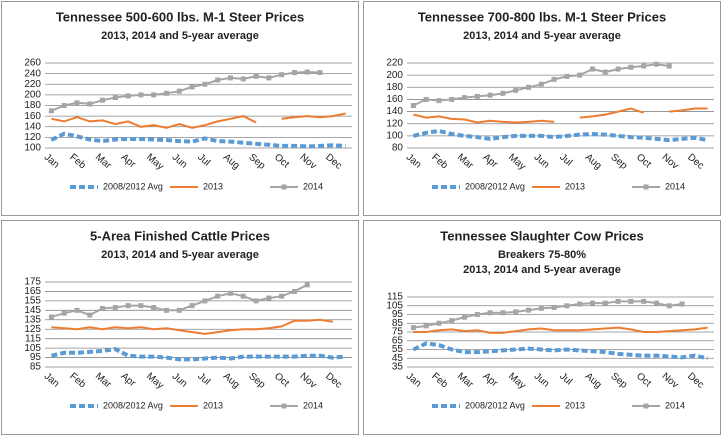  What do you see at coordinates (32, 63) in the screenshot?
I see `y-tick-label: 260` at bounding box center [32, 63].